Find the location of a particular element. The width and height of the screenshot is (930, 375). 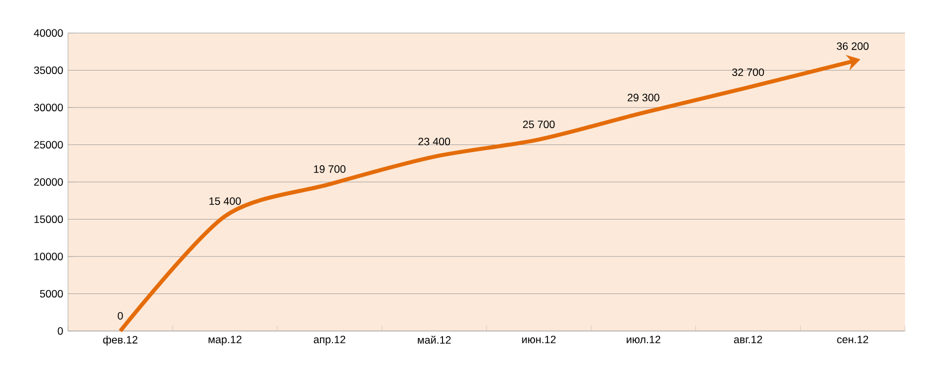

y-tick-label: 25000 is located at coordinates (48, 144).